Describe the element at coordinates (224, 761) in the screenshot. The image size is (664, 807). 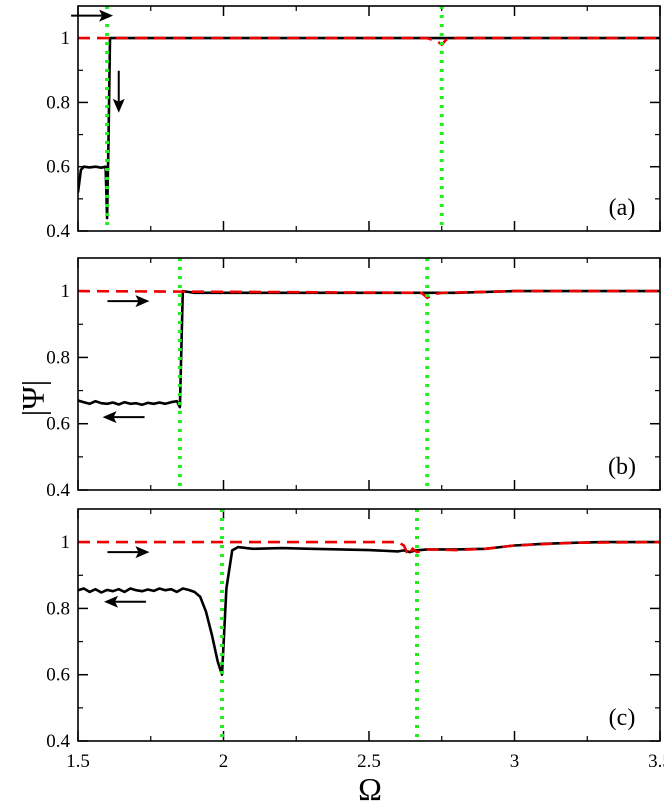
I see `x-tick-label: 2` at that location.